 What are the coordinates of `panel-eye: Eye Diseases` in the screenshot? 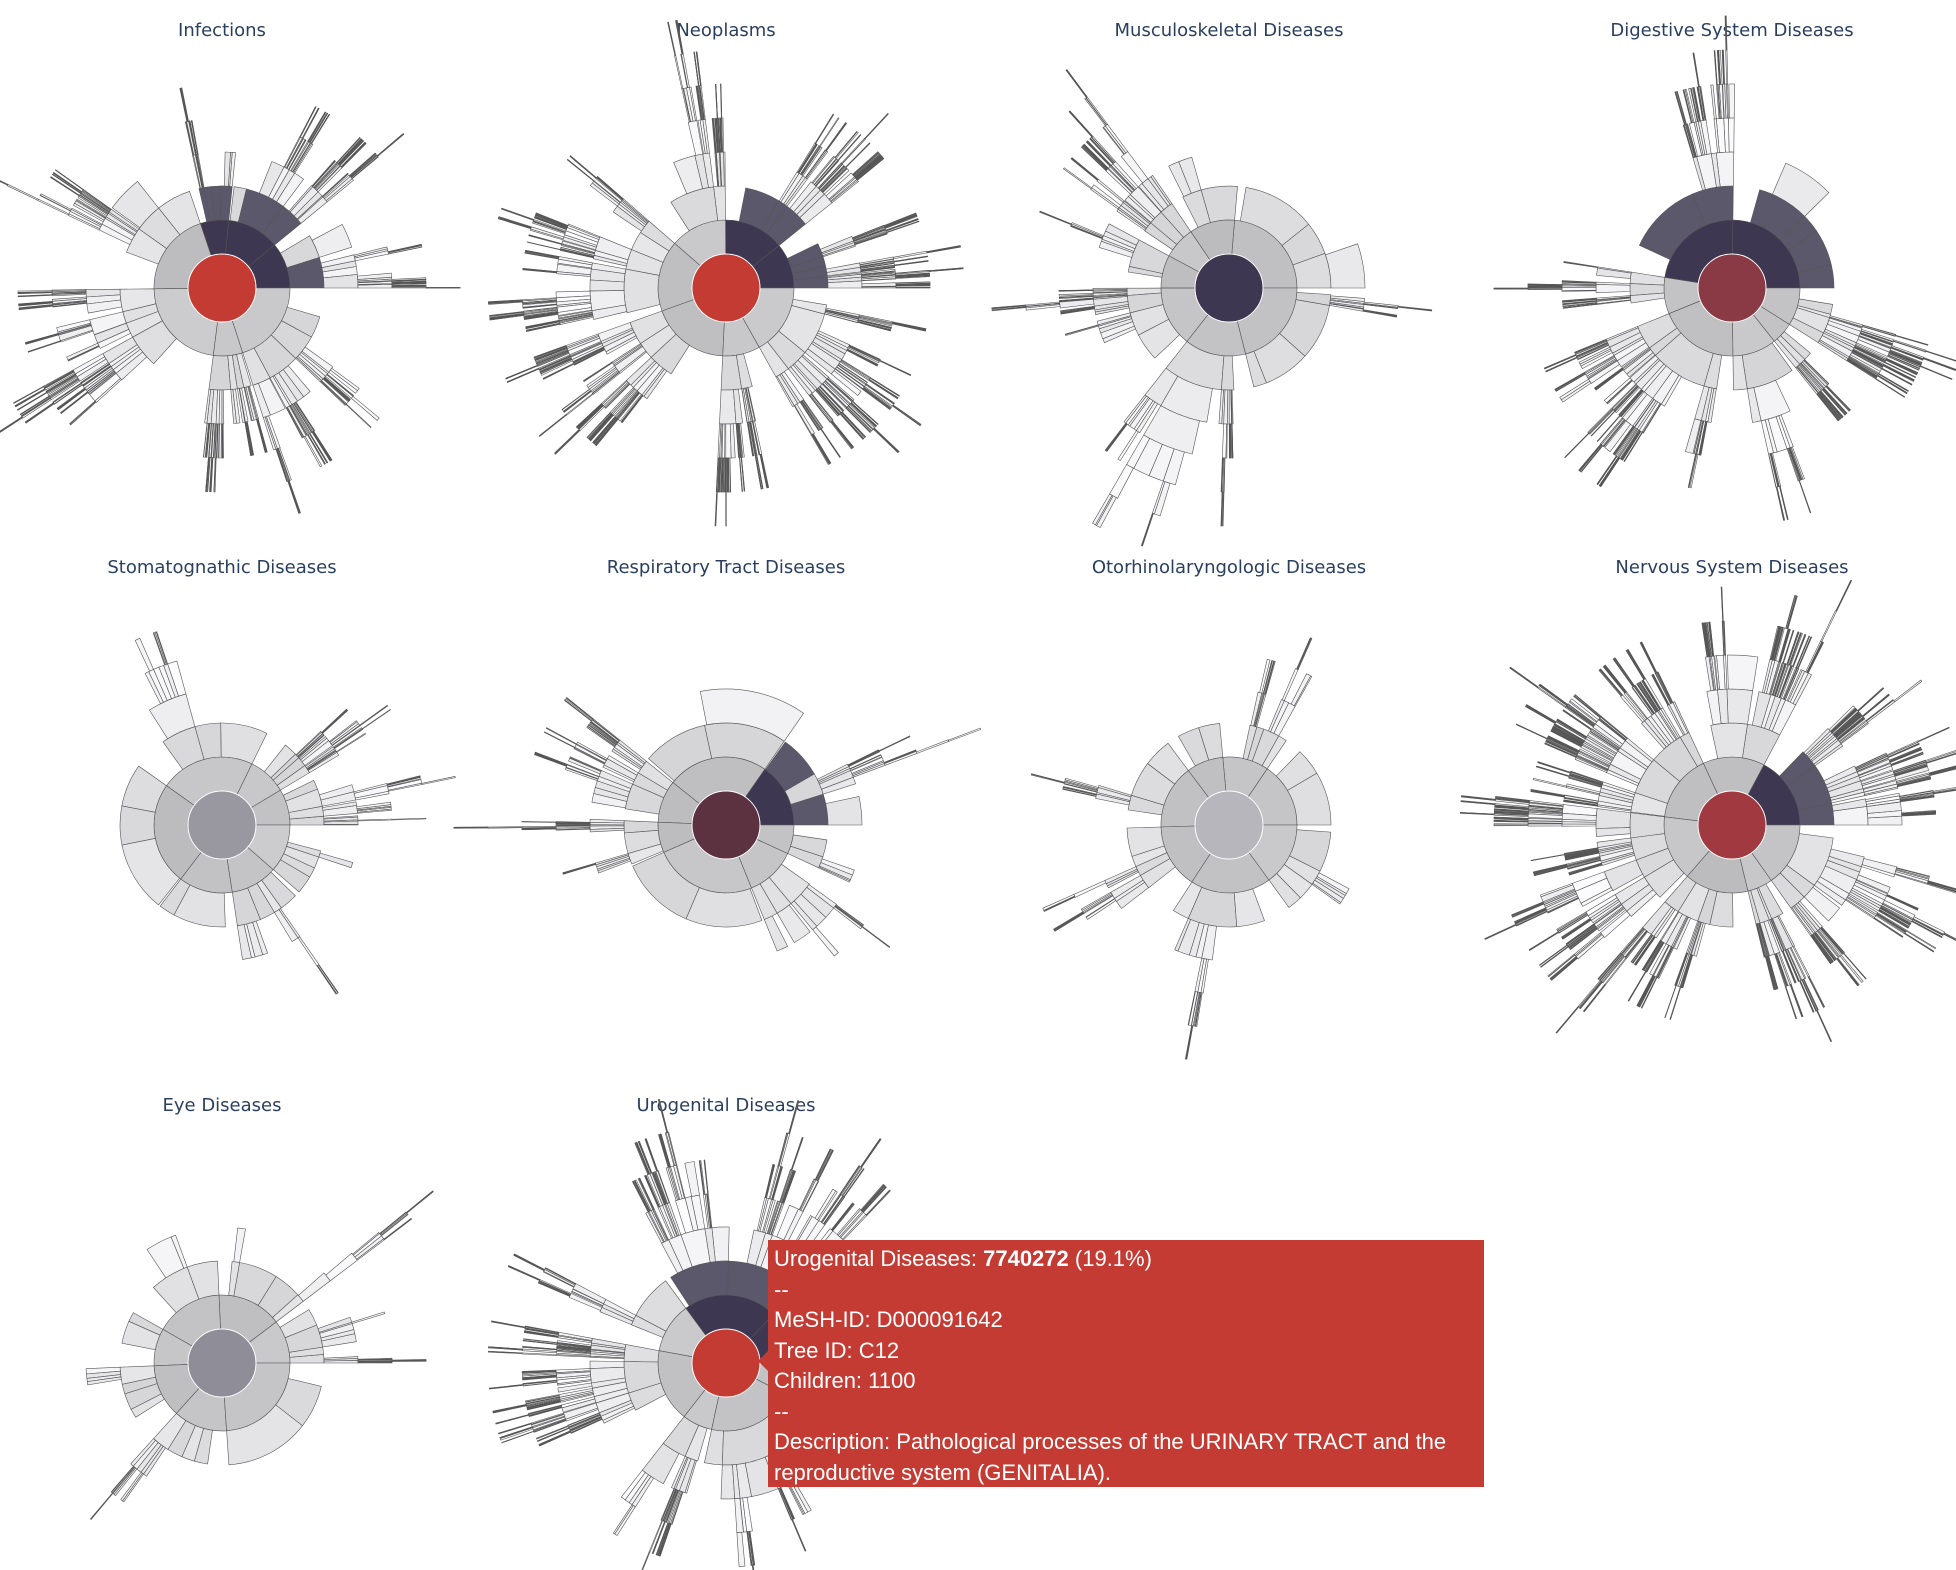 It's located at (259, 1307).